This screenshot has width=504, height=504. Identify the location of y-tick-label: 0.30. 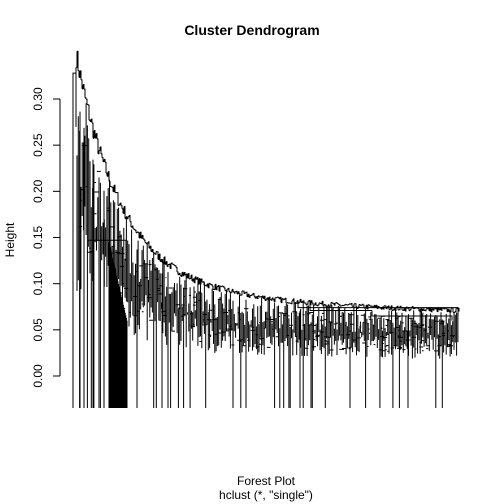
(38, 99).